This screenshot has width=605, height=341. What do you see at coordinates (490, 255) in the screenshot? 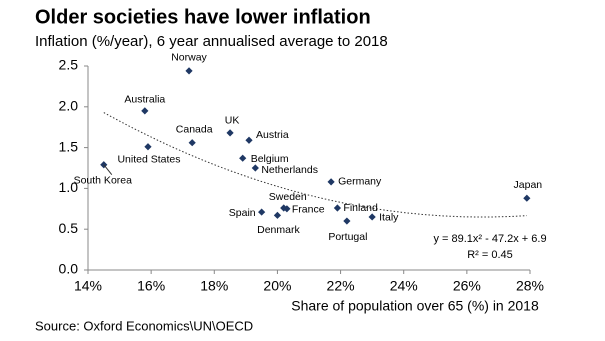
I see `trend-r-squared: R² = 0.45` at bounding box center [490, 255].